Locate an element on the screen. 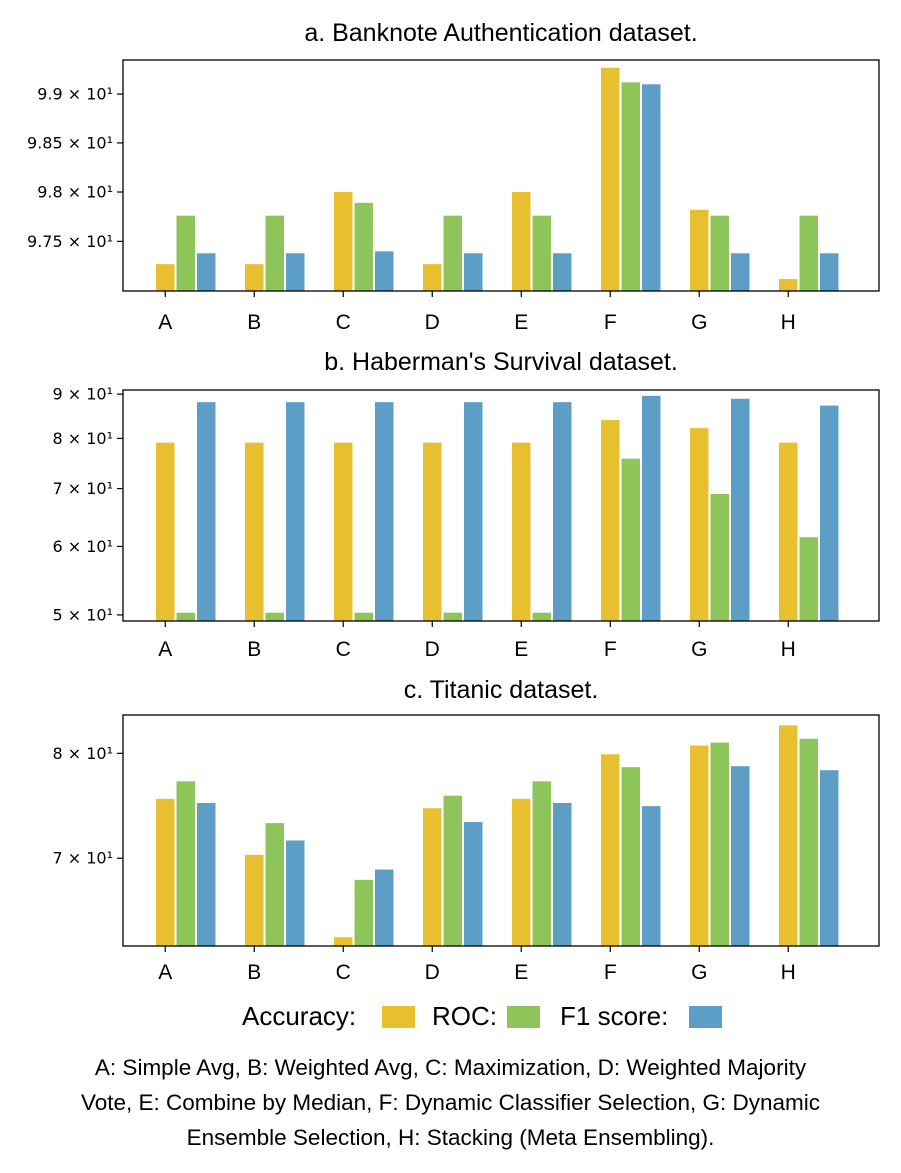 This screenshot has width=901, height=1173. bar-D-f1-score is located at coordinates (473, 272).